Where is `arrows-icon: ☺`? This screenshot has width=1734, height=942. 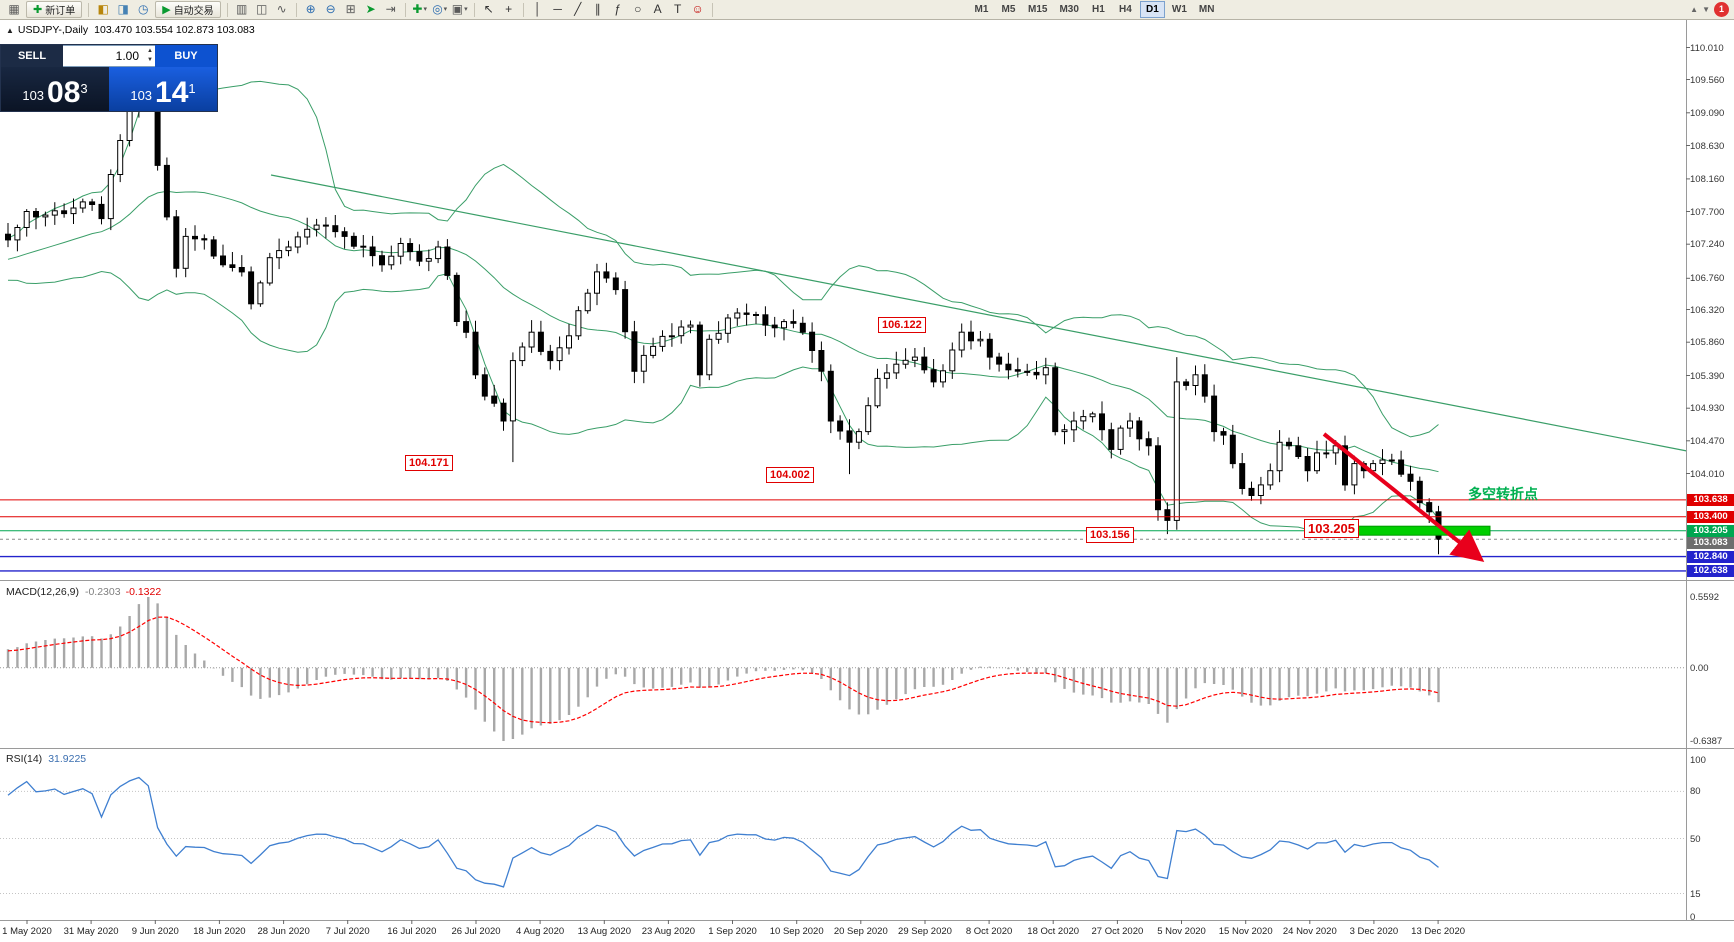 arrows-icon: ☺ is located at coordinates (697, 9).